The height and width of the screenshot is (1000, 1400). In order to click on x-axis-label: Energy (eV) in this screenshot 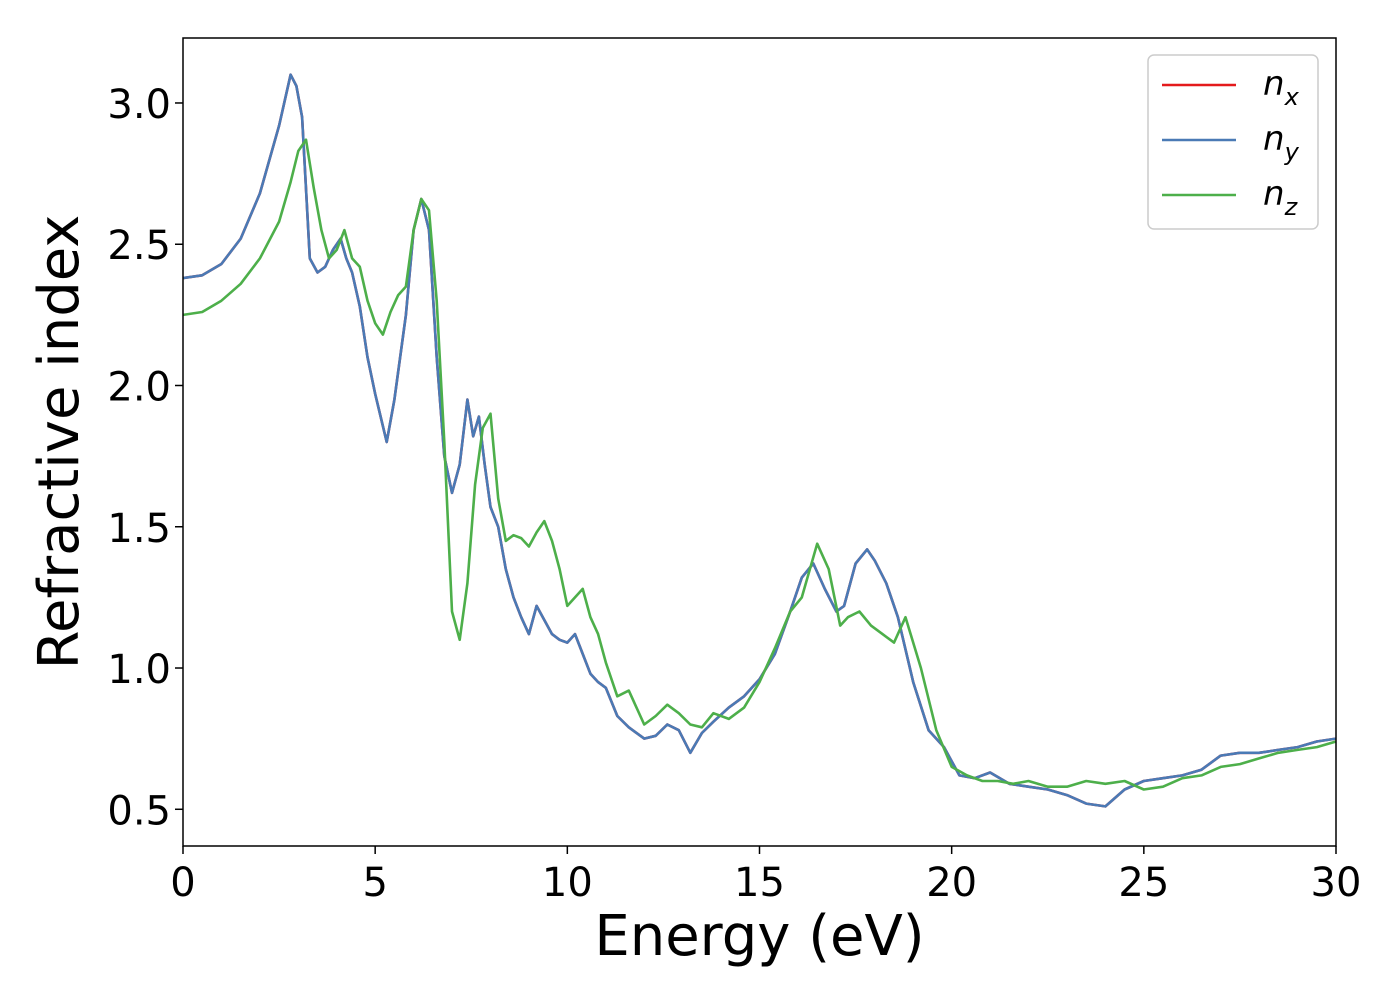, I will do `click(759, 936)`.